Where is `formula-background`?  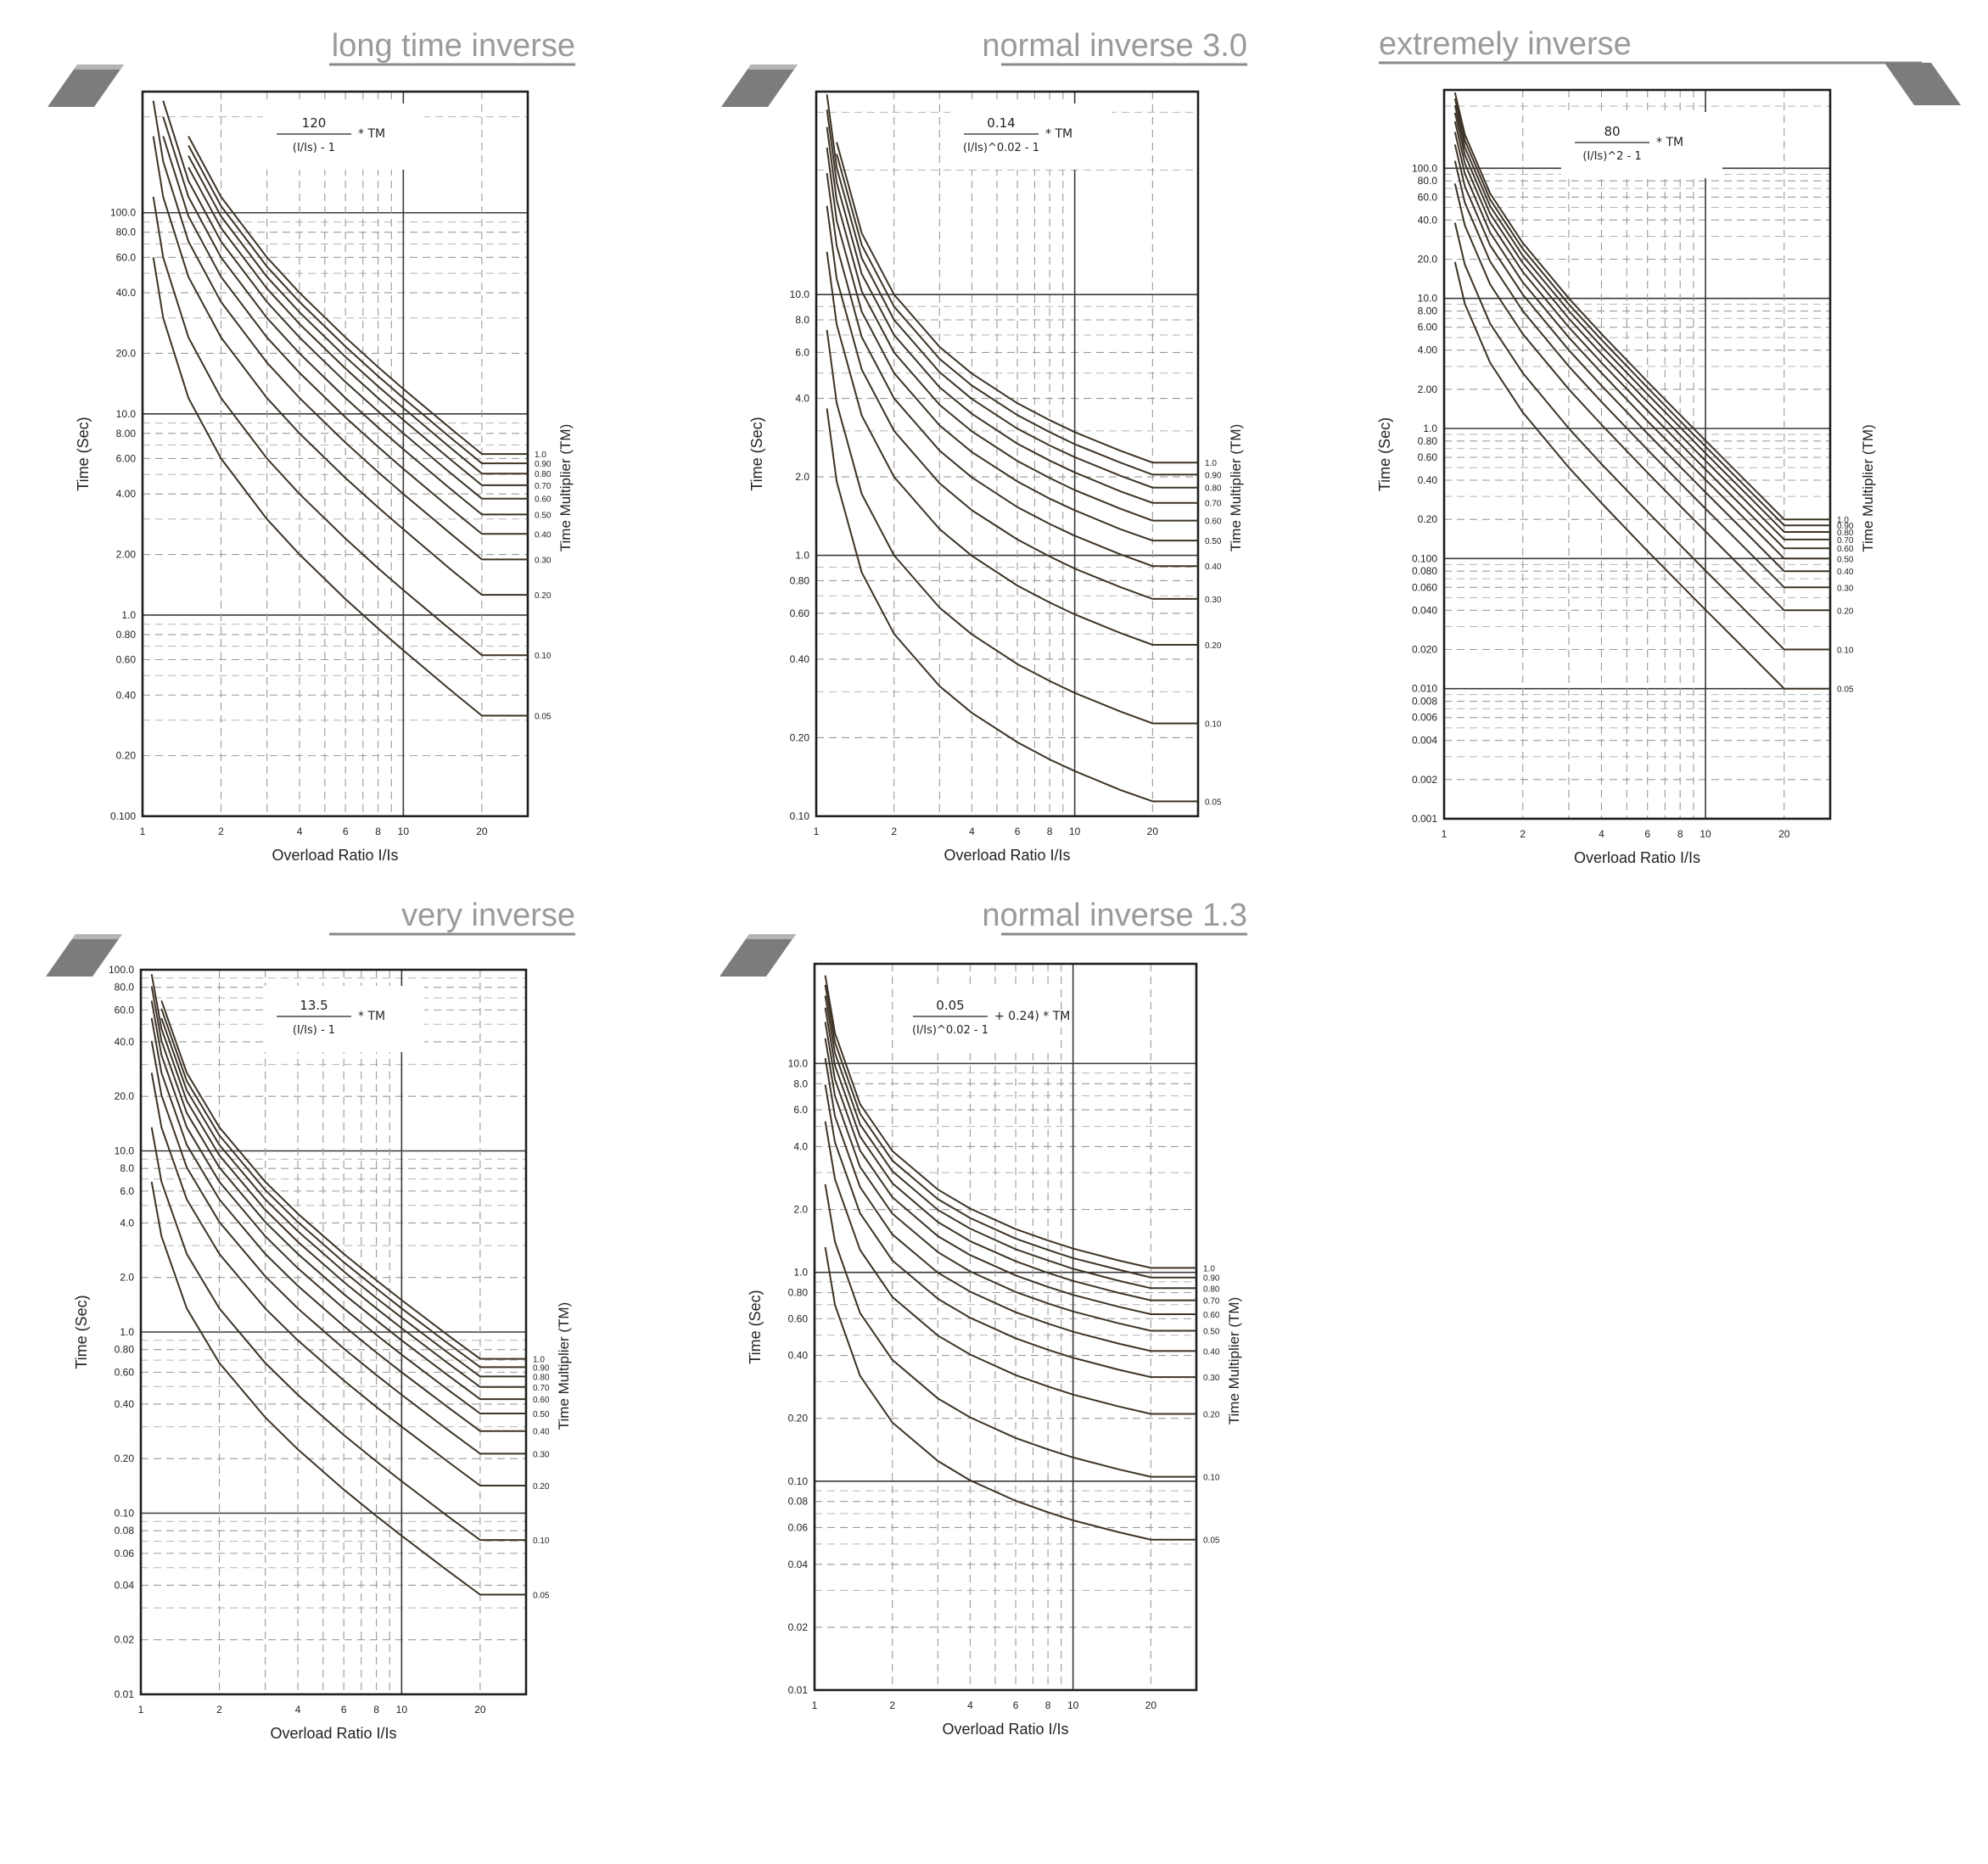
formula-background is located at coordinates (343, 137).